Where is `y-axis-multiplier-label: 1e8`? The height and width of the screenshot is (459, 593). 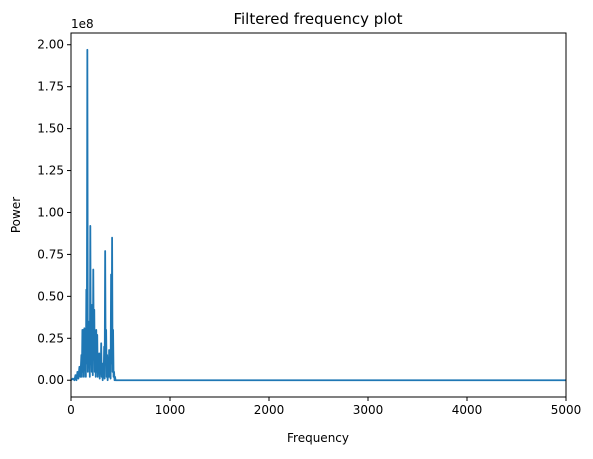 y-axis-multiplier-label: 1e8 is located at coordinates (82, 24).